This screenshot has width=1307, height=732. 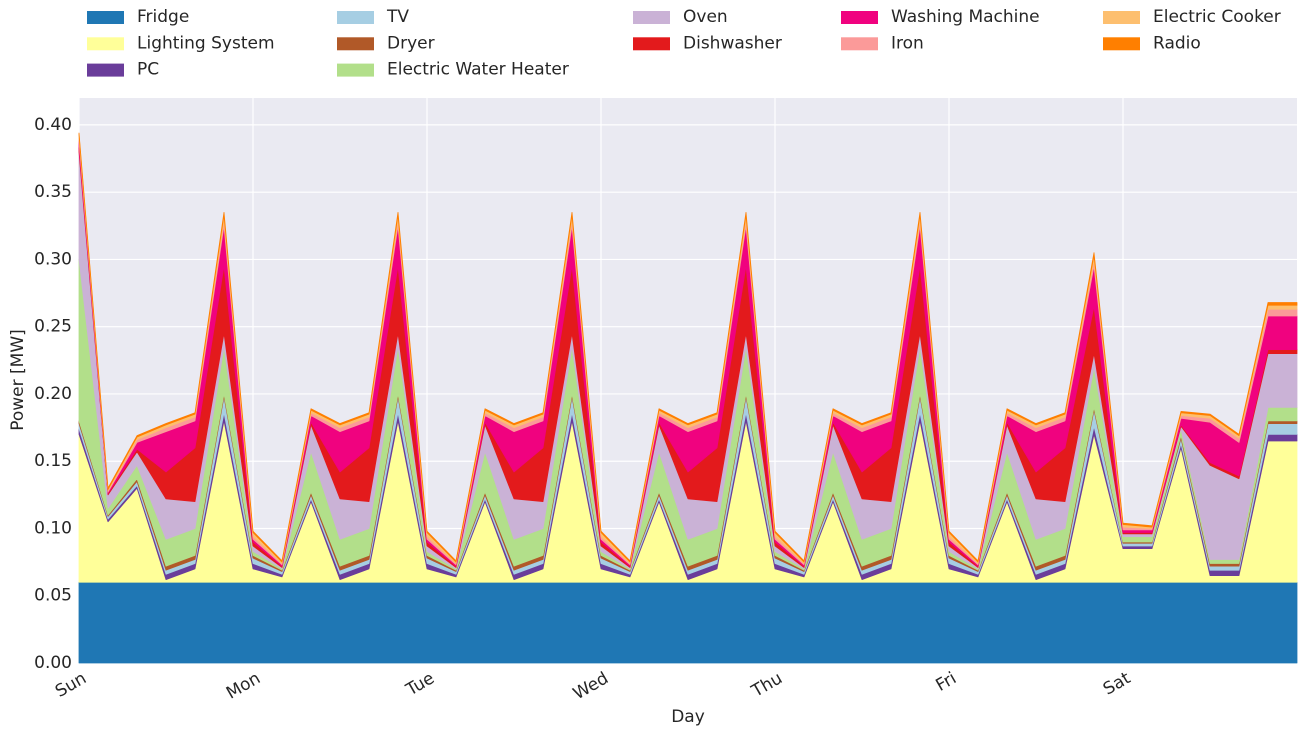 What do you see at coordinates (965, 17) in the screenshot?
I see `legend-label: Washing Machine` at bounding box center [965, 17].